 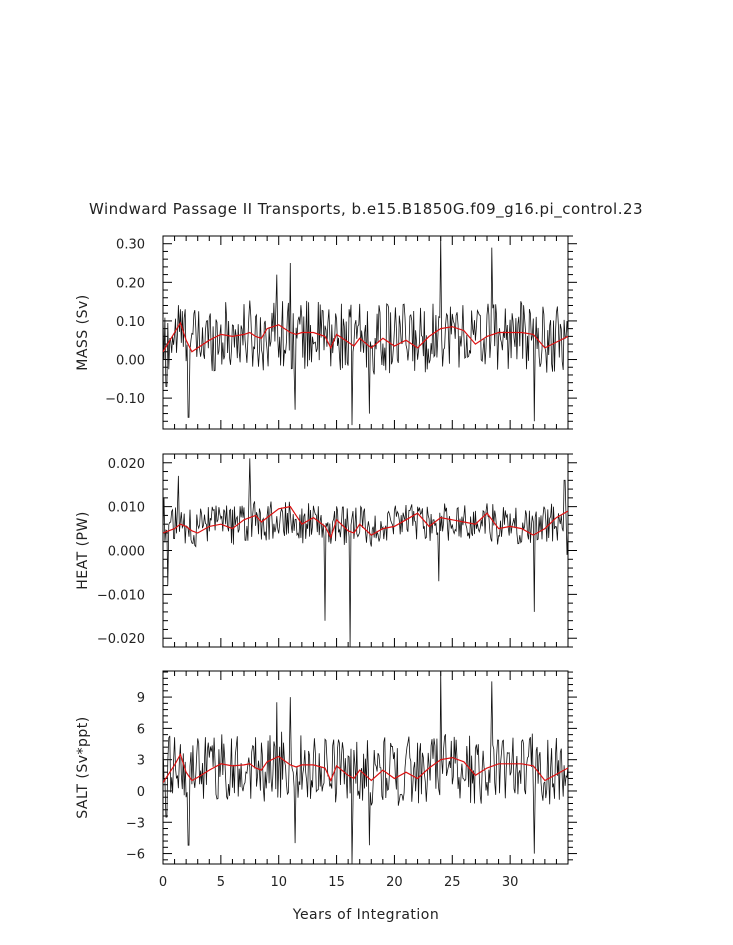 I want to click on plot-frame, so click(x=365, y=550).